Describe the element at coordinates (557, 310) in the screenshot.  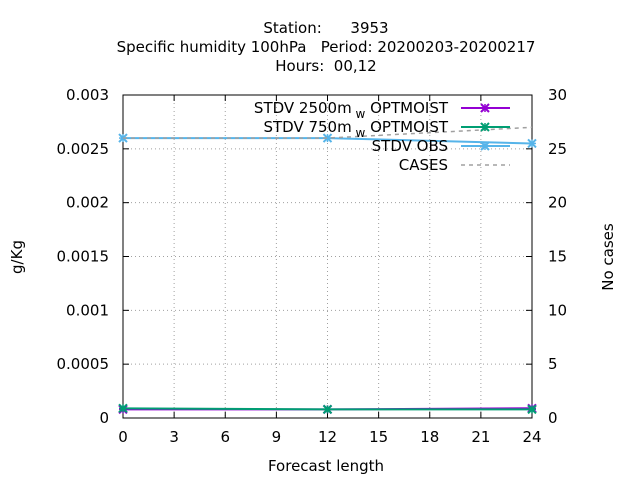
I see `y2-tick-label: 10` at that location.